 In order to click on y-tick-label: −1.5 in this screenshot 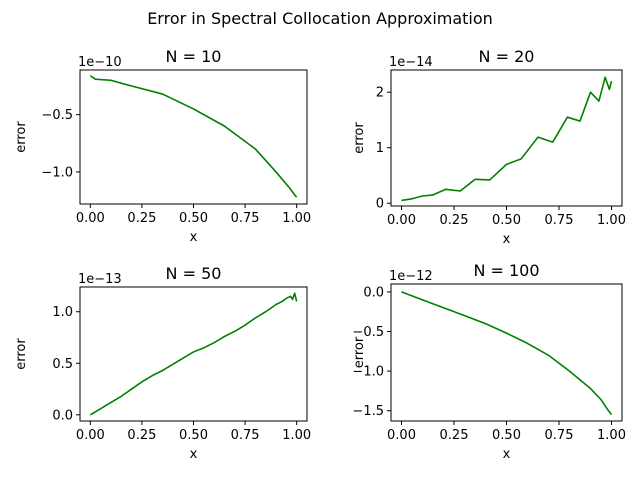, I will do `click(368, 411)`.